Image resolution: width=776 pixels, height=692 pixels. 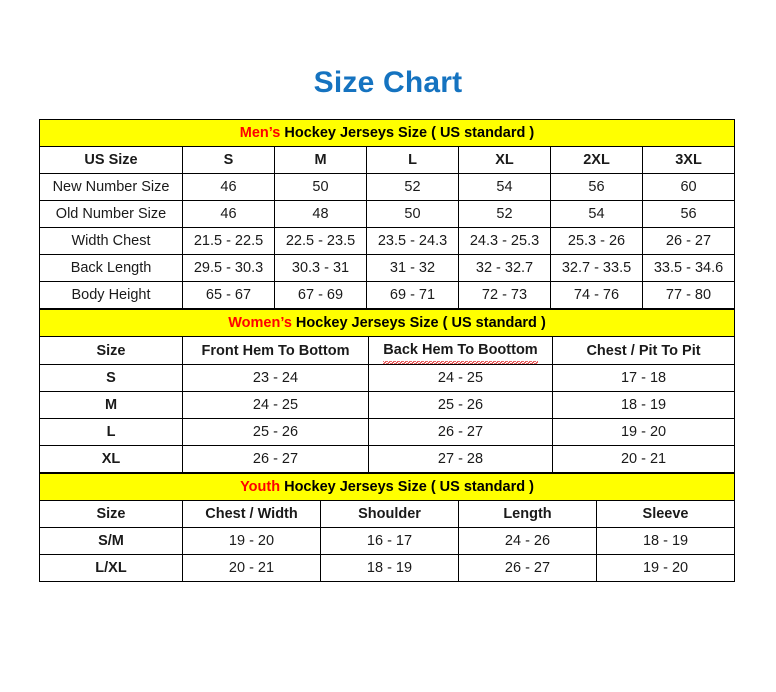 What do you see at coordinates (412, 268) in the screenshot?
I see `mens-cell-3-2: 31 - 32` at bounding box center [412, 268].